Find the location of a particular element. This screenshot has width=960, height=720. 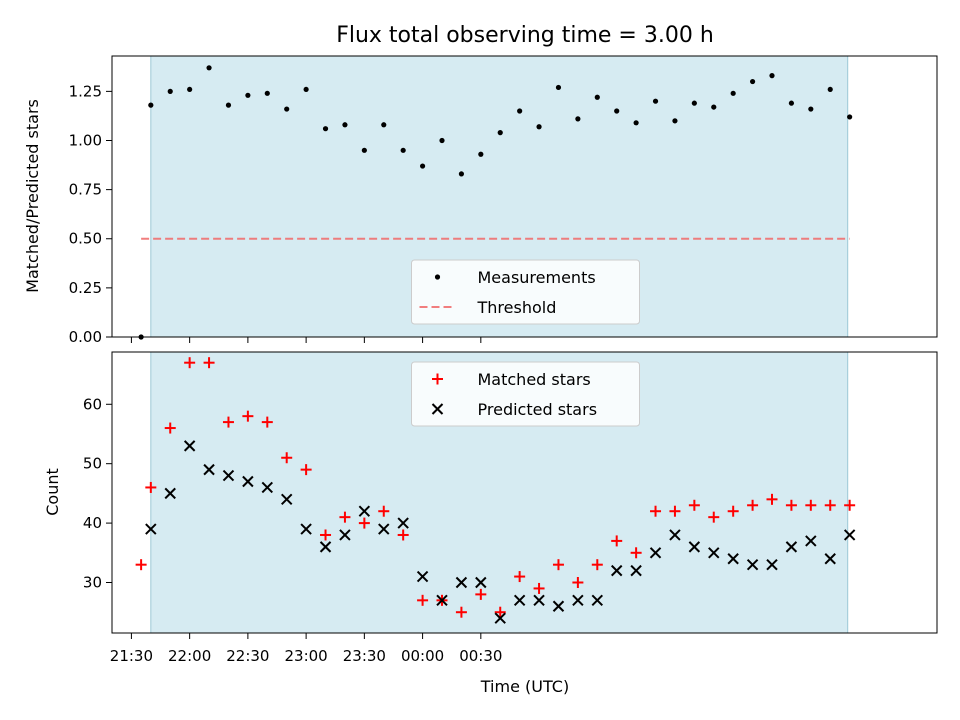

y-tick-label: 40 is located at coordinates (92, 523).